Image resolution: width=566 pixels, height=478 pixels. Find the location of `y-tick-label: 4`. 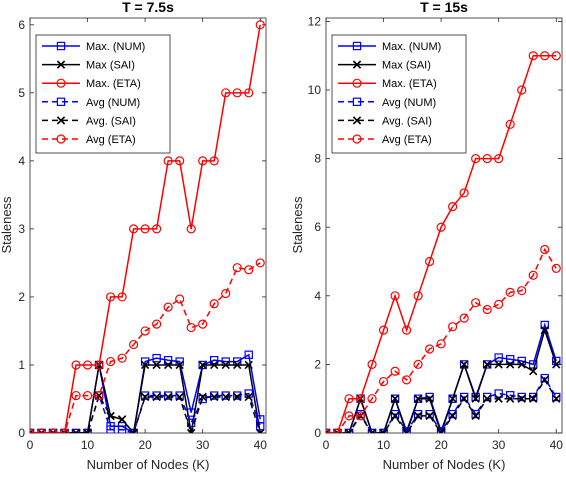

y-tick-label: 4 is located at coordinates (317, 296).